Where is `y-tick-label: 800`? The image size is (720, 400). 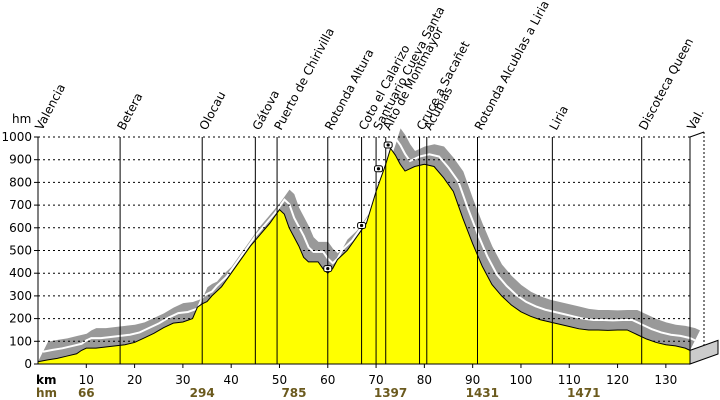 y-tick-label: 800 is located at coordinates (20, 182).